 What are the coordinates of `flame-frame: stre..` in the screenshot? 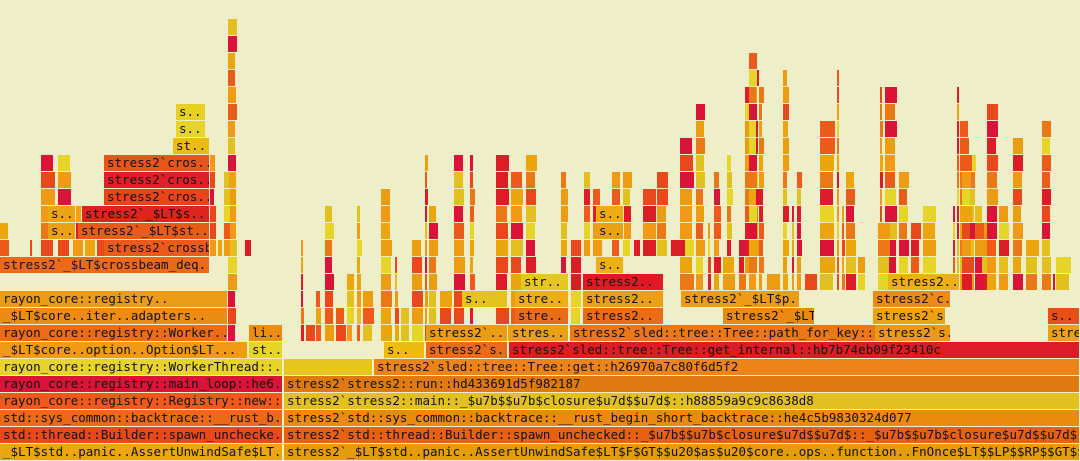 It's located at (542, 299).